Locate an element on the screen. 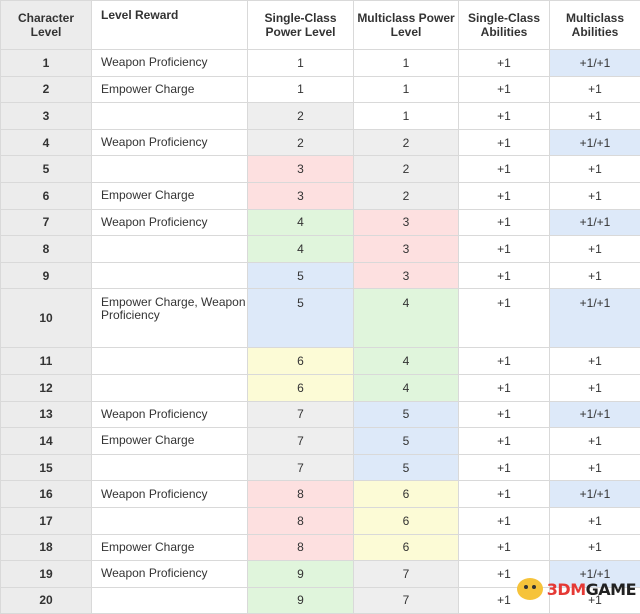  cell-character-level: 10 is located at coordinates (46, 318).